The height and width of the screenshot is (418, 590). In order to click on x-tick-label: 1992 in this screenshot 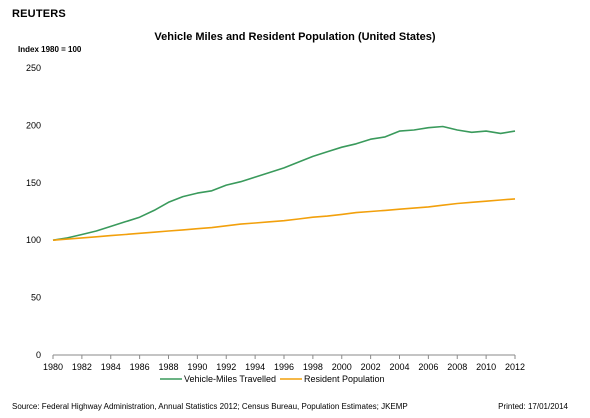, I will do `click(226, 367)`.